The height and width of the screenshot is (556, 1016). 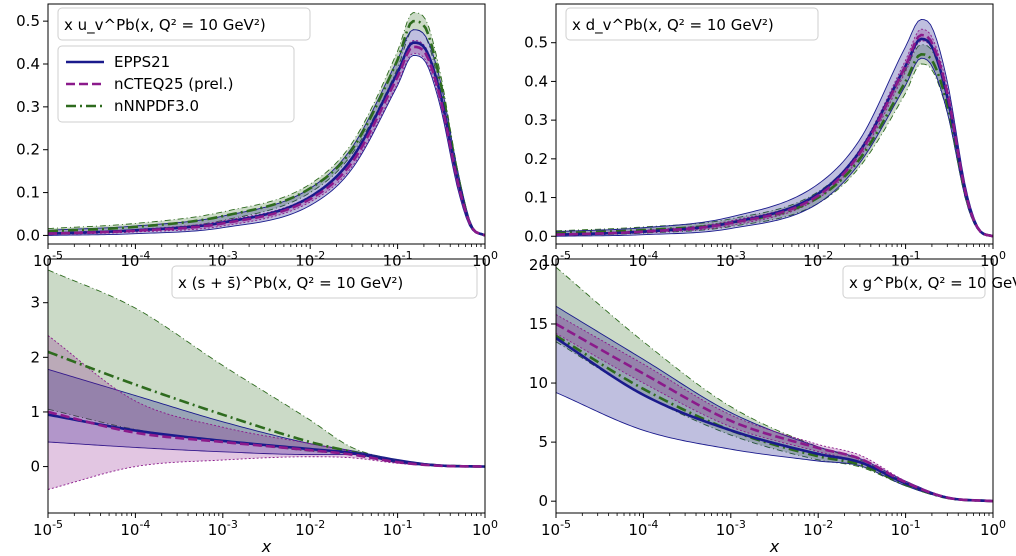 I want to click on legend: EPPS21 nCTEQ25 (prel.) nNNPDF3.0, so click(x=176, y=84).